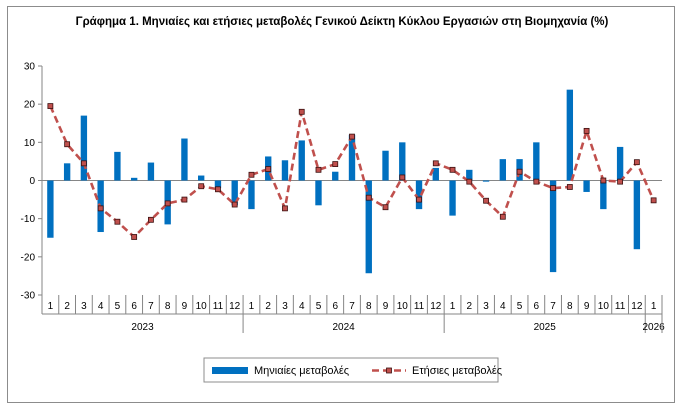  I want to click on x-tick-label: 6, so click(537, 306).